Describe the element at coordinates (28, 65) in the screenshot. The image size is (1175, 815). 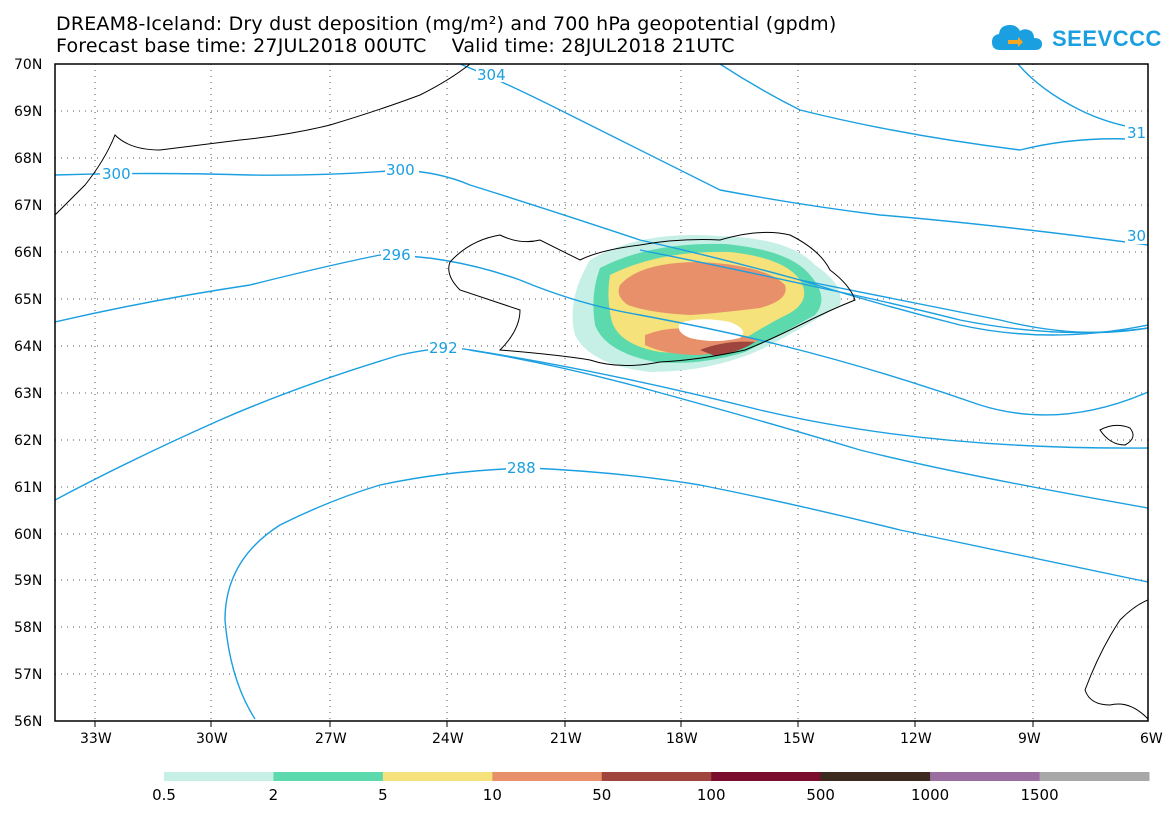
I see `lat-label: 70N` at that location.